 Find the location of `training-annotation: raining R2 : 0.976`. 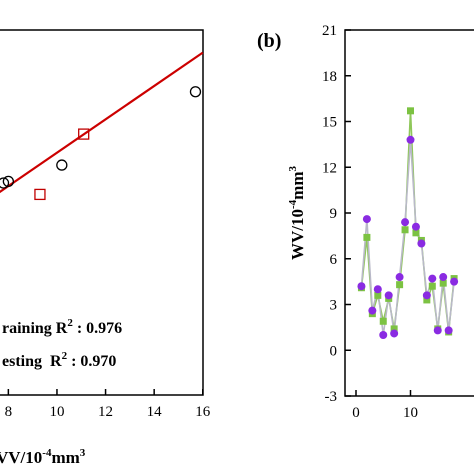

training-annotation: raining R2 : 0.976 is located at coordinates (62, 327).